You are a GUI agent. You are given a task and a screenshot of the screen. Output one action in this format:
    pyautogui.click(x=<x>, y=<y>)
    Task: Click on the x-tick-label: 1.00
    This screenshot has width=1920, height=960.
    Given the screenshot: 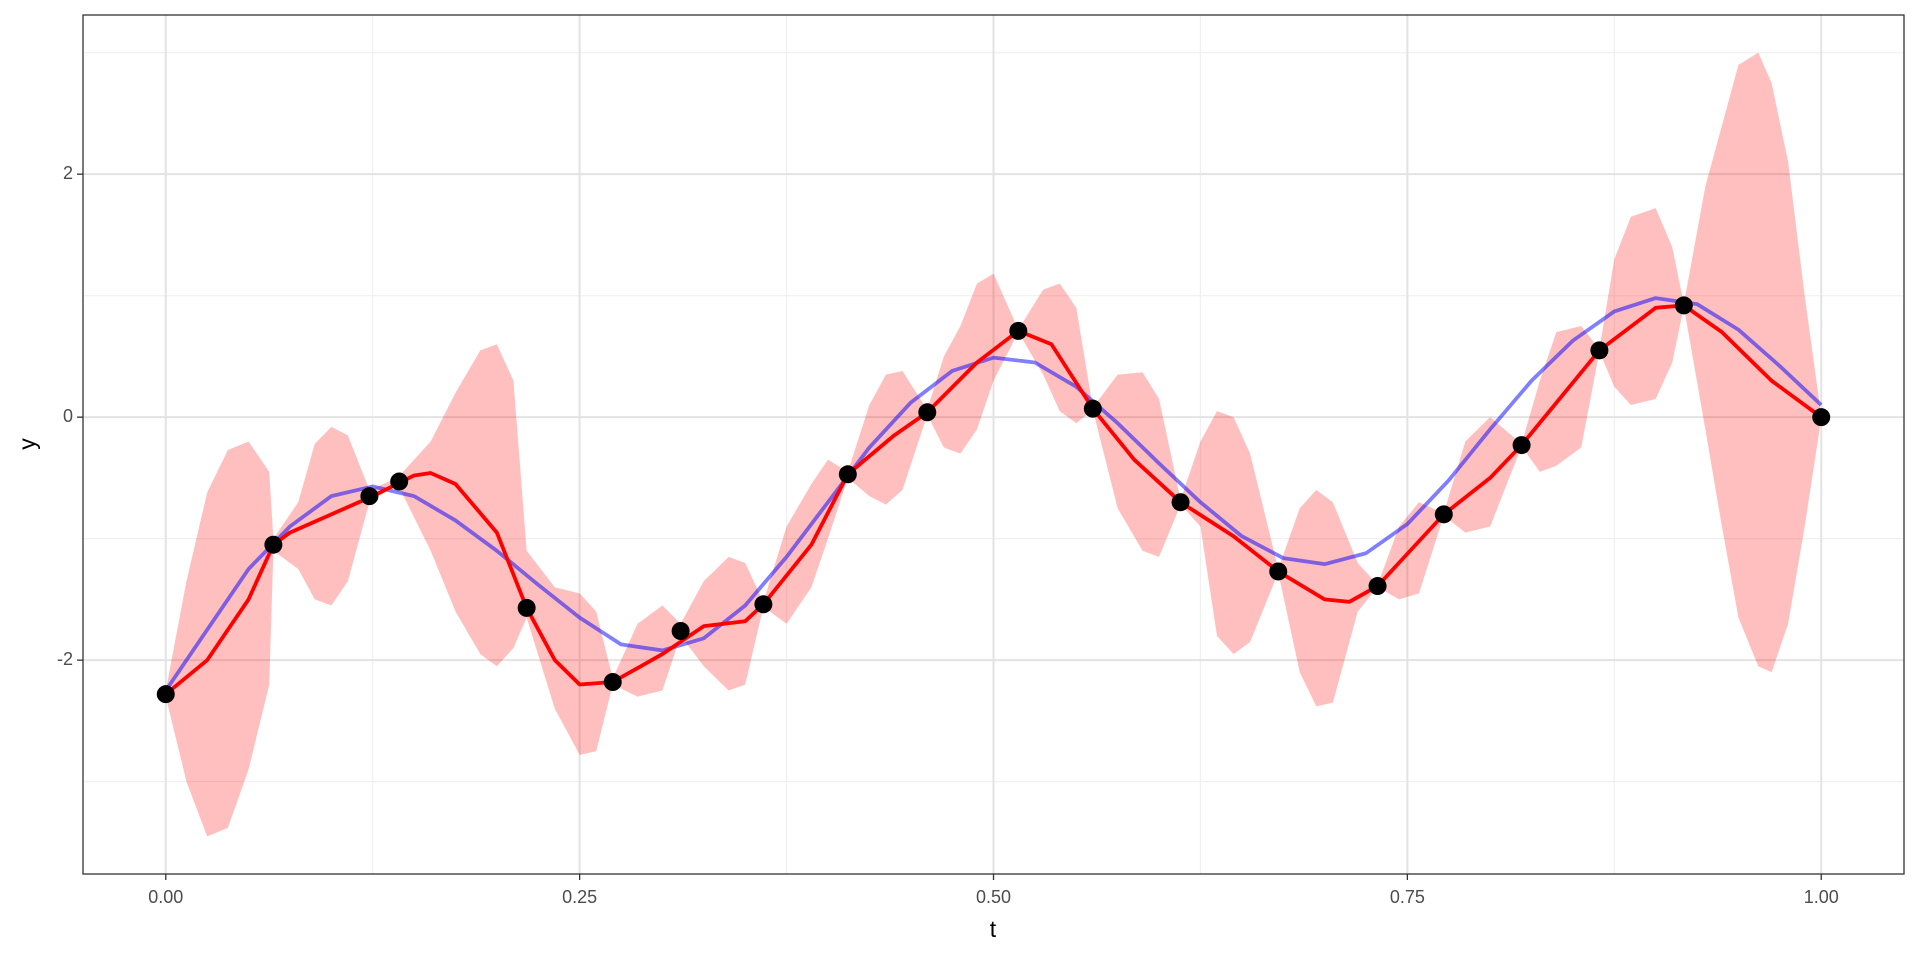 What is the action you would take?
    pyautogui.click(x=1821, y=897)
    